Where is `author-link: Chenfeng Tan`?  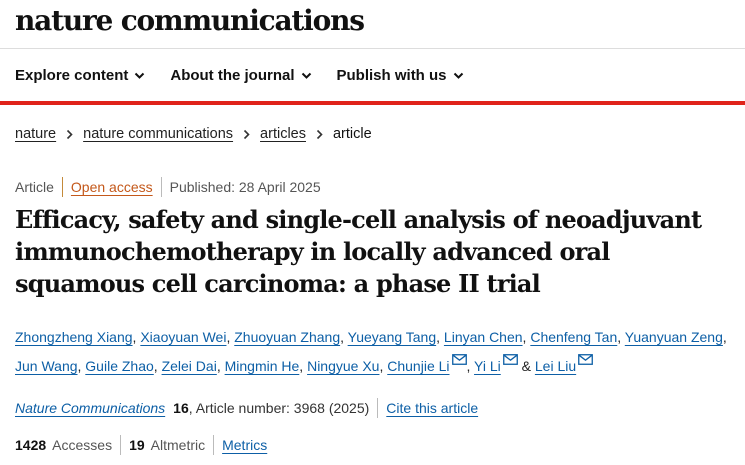 author-link: Chenfeng Tan is located at coordinates (574, 337).